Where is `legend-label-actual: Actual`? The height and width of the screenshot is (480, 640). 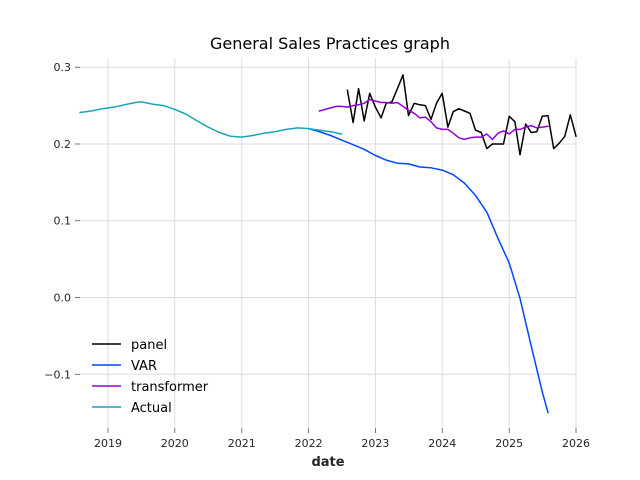 legend-label-actual: Actual is located at coordinates (151, 408).